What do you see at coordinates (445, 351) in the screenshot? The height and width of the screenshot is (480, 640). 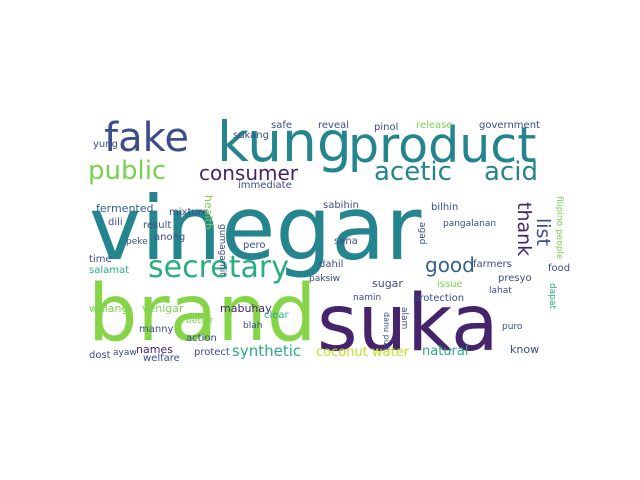 I see `word-natural: natural` at bounding box center [445, 351].